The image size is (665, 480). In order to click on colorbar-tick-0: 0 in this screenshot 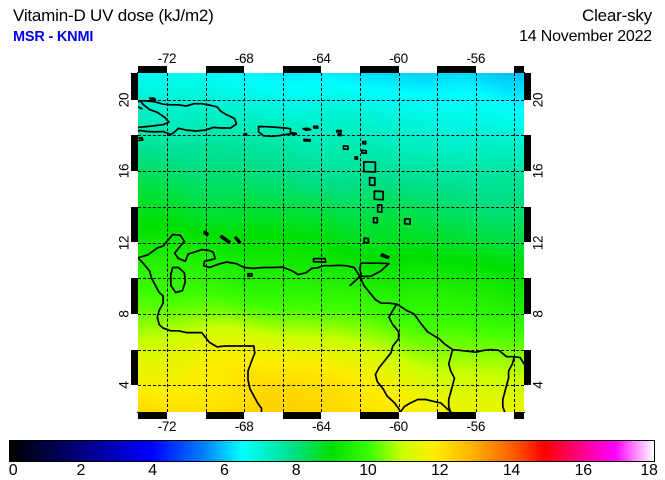, I will do `click(13, 470)`.